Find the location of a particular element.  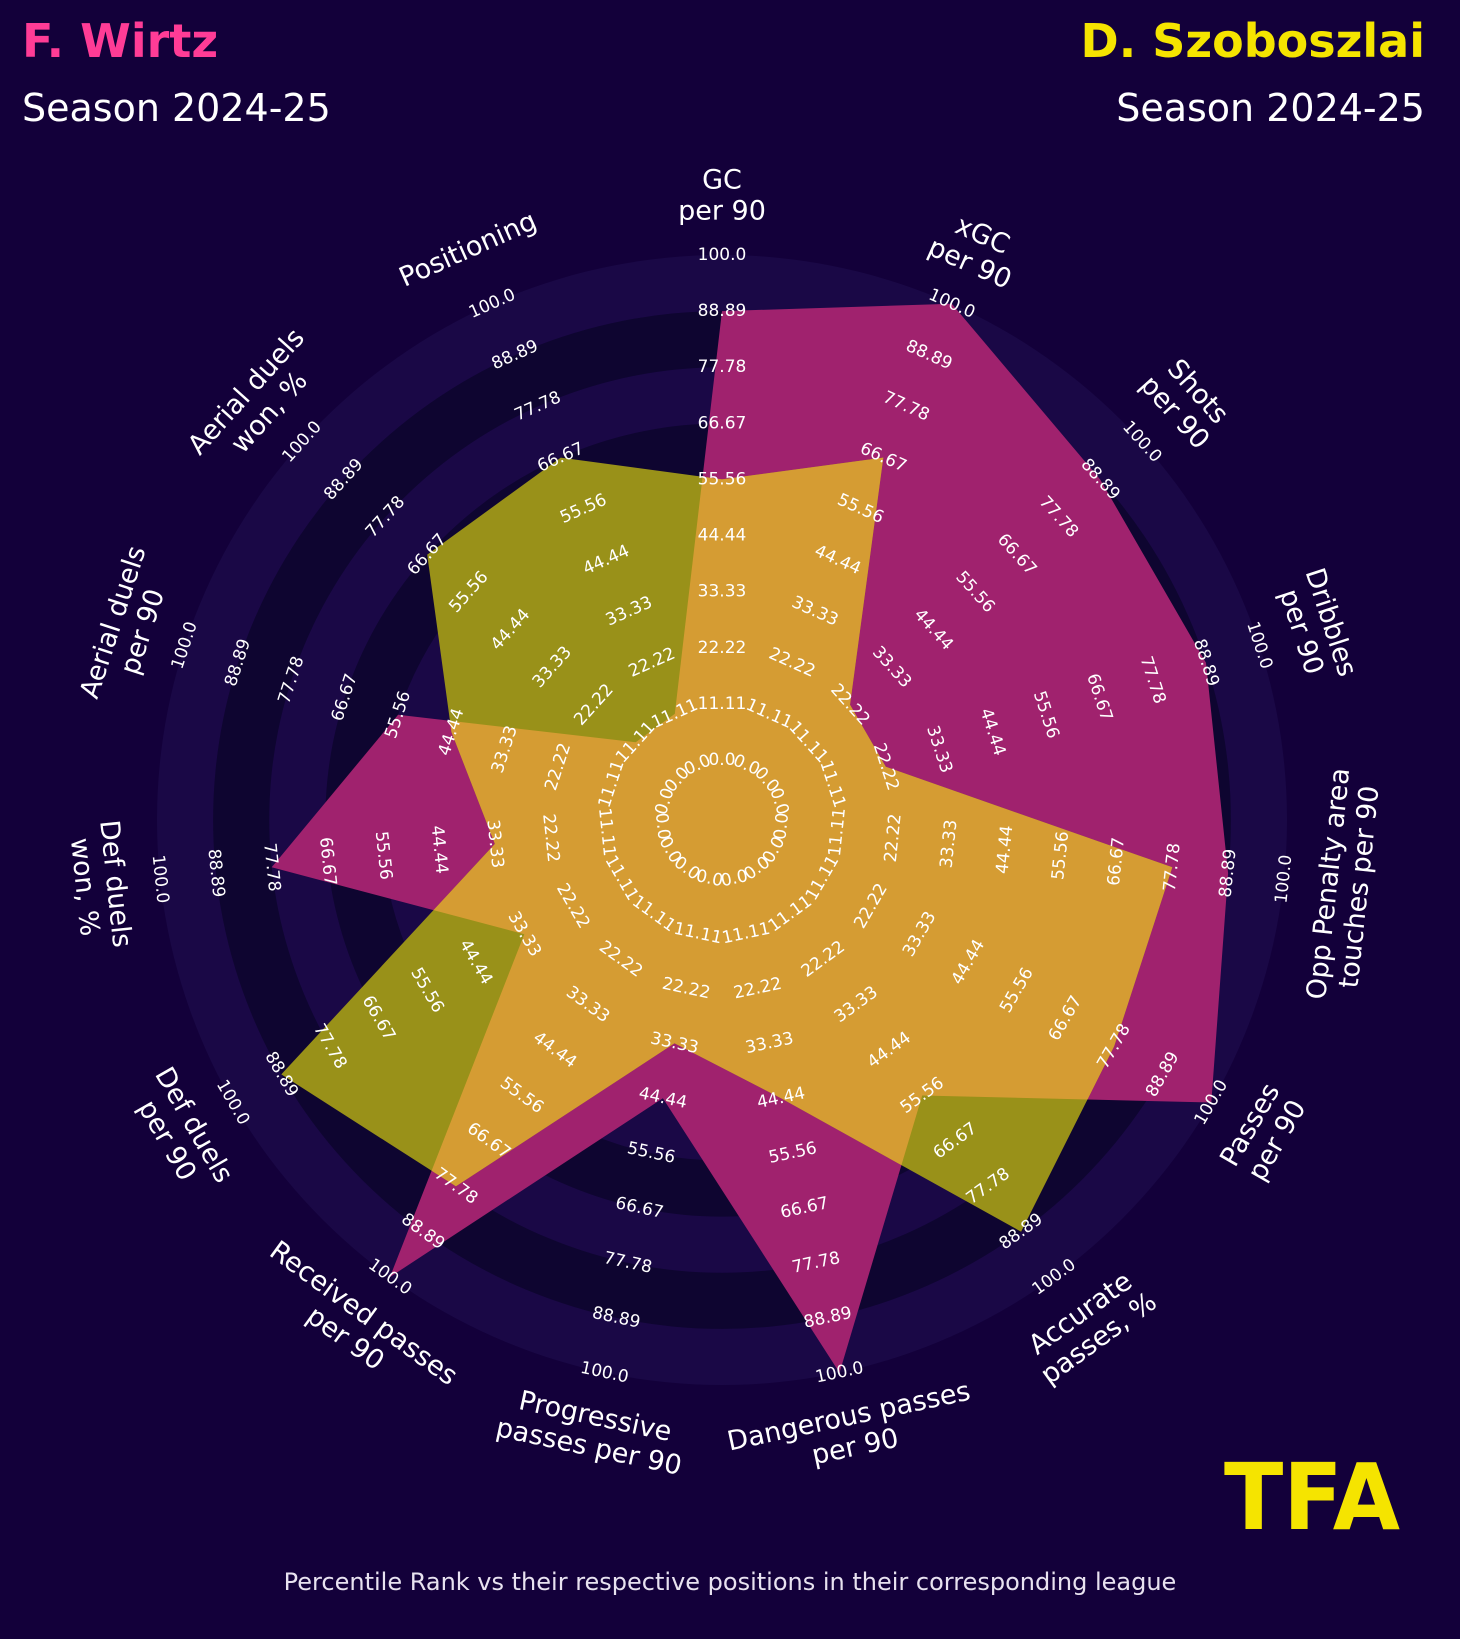

parameter-label: GC per 90 is located at coordinates (722, 196).